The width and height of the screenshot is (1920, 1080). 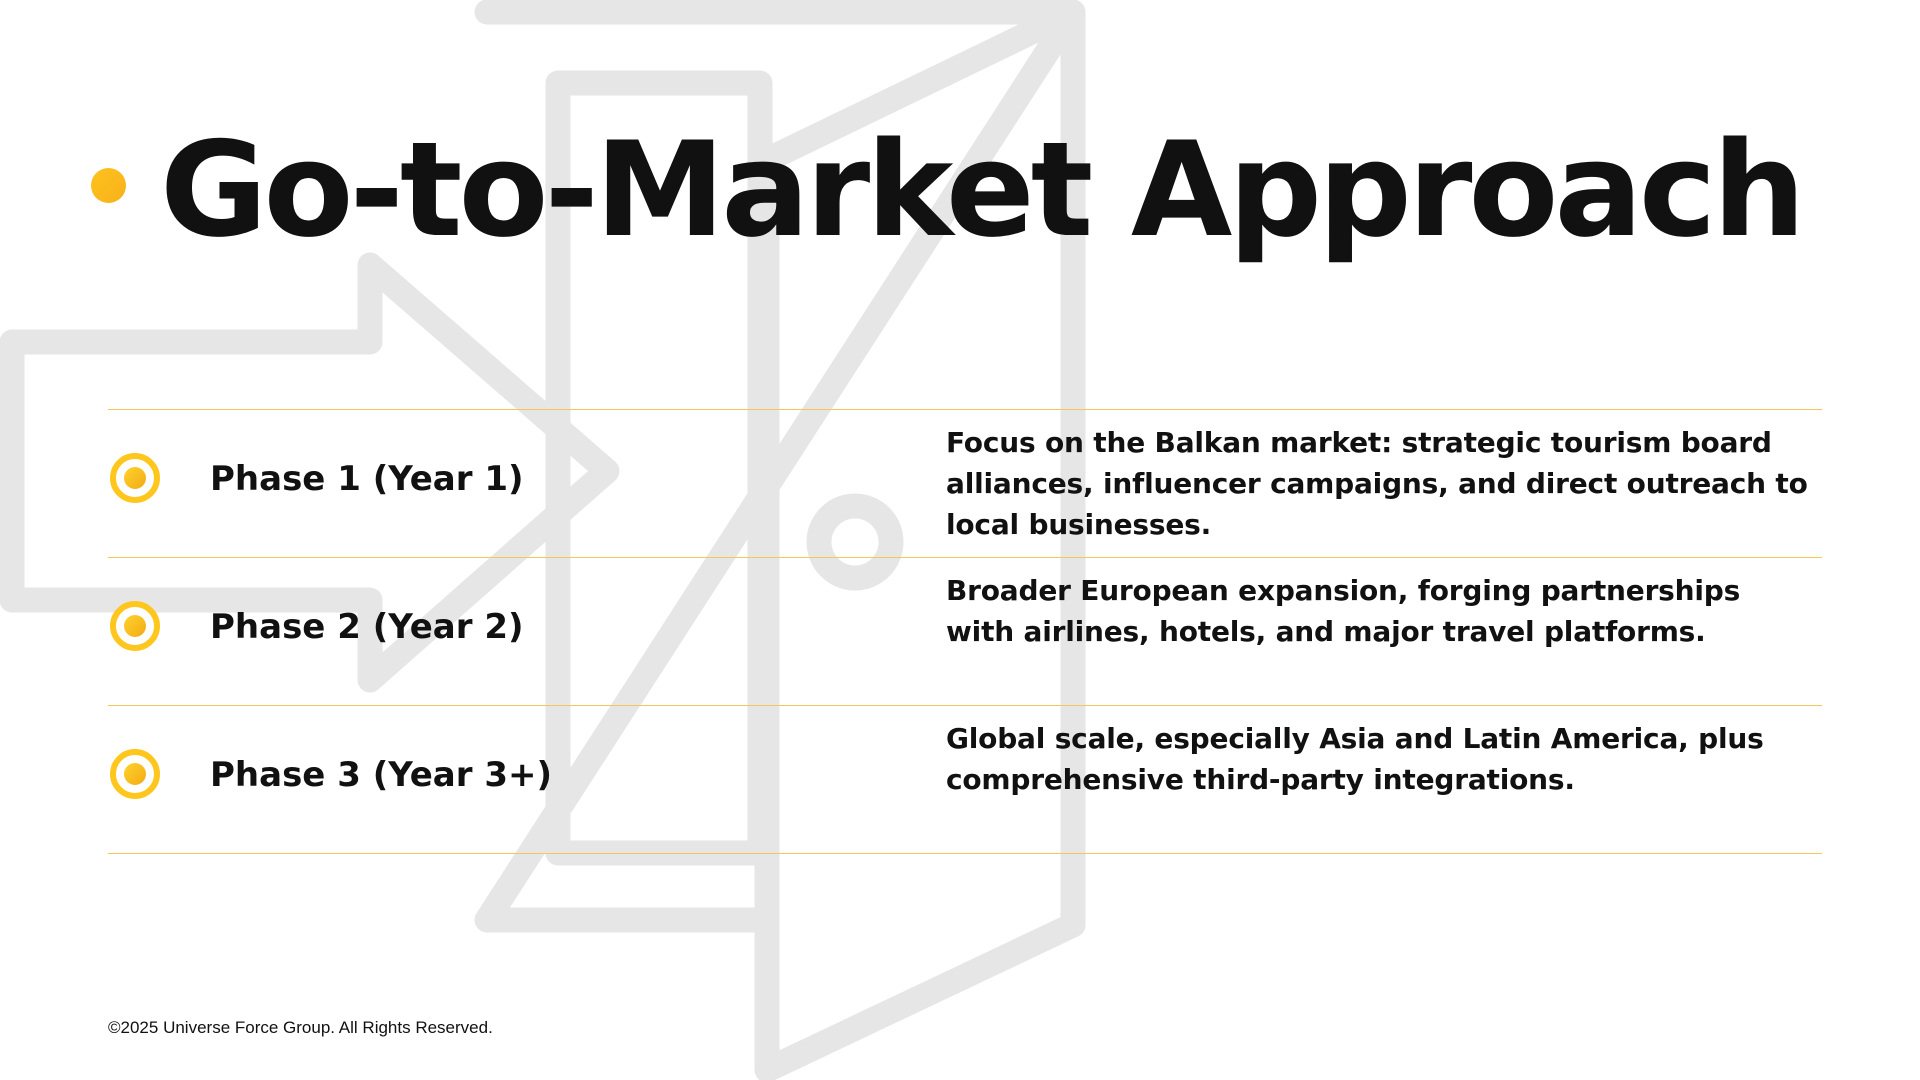 What do you see at coordinates (381, 775) in the screenshot?
I see `phase-label: Phase 3 (Year 3+)` at bounding box center [381, 775].